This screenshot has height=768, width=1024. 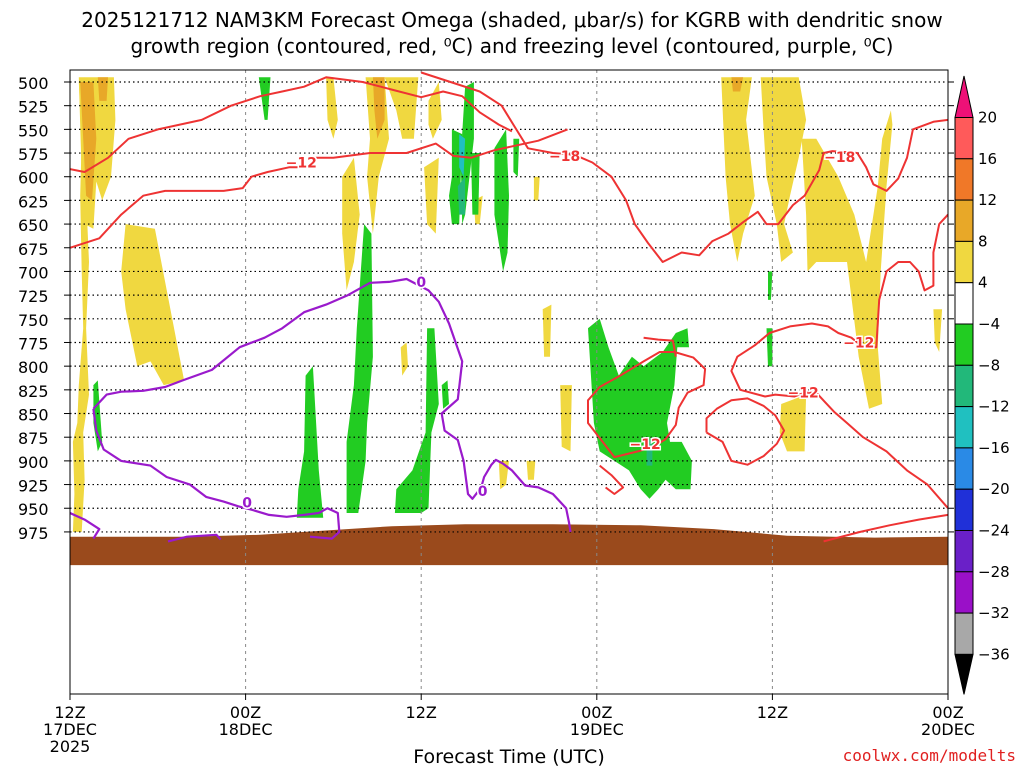 What do you see at coordinates (70, 746) in the screenshot?
I see `x-tick-label-0-3: 2025` at bounding box center [70, 746].